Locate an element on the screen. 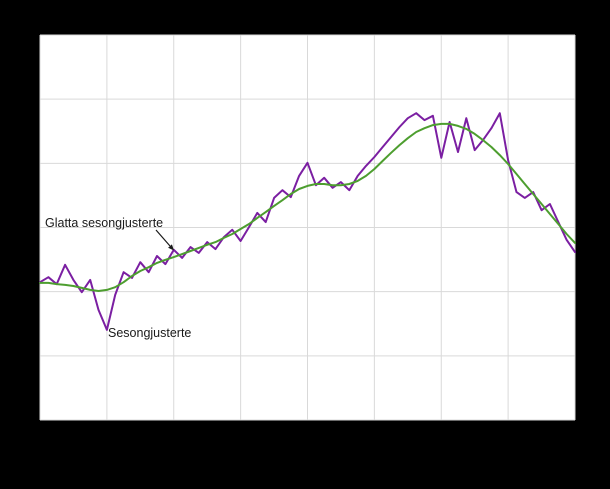 Image resolution: width=610 pixels, height=489 pixels. annotation-smoothed-label: Glatta sesongjusterte is located at coordinates (104, 223).